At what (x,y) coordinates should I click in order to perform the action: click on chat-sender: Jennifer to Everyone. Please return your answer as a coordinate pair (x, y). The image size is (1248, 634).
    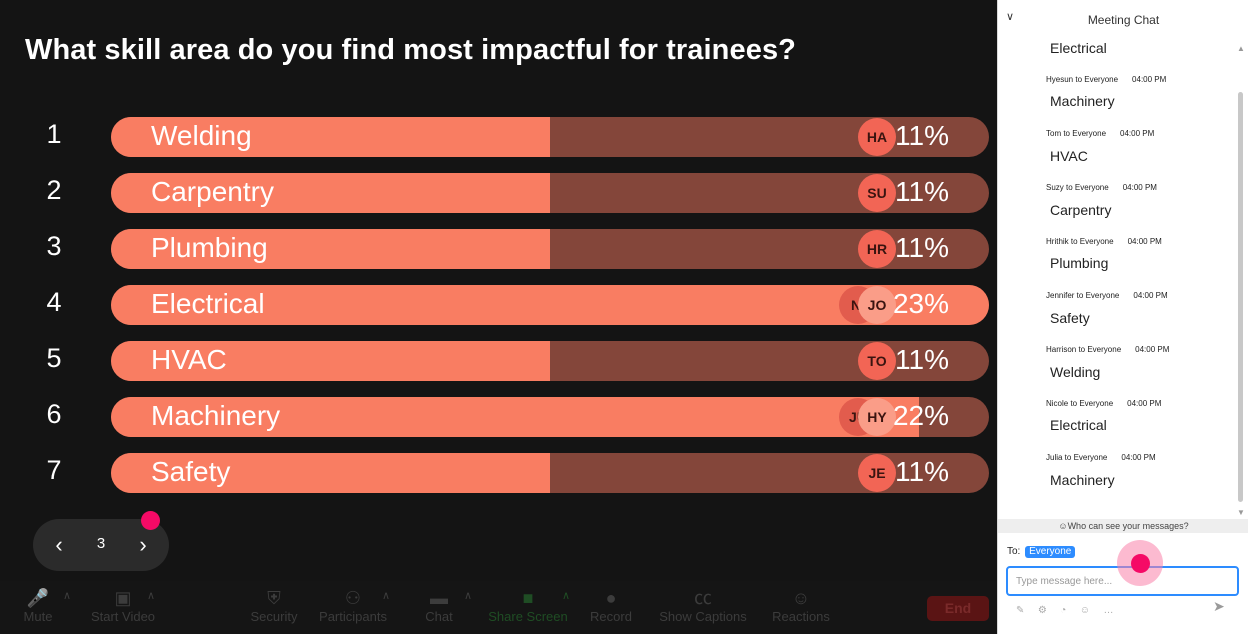
    Looking at the image, I should click on (1083, 295).